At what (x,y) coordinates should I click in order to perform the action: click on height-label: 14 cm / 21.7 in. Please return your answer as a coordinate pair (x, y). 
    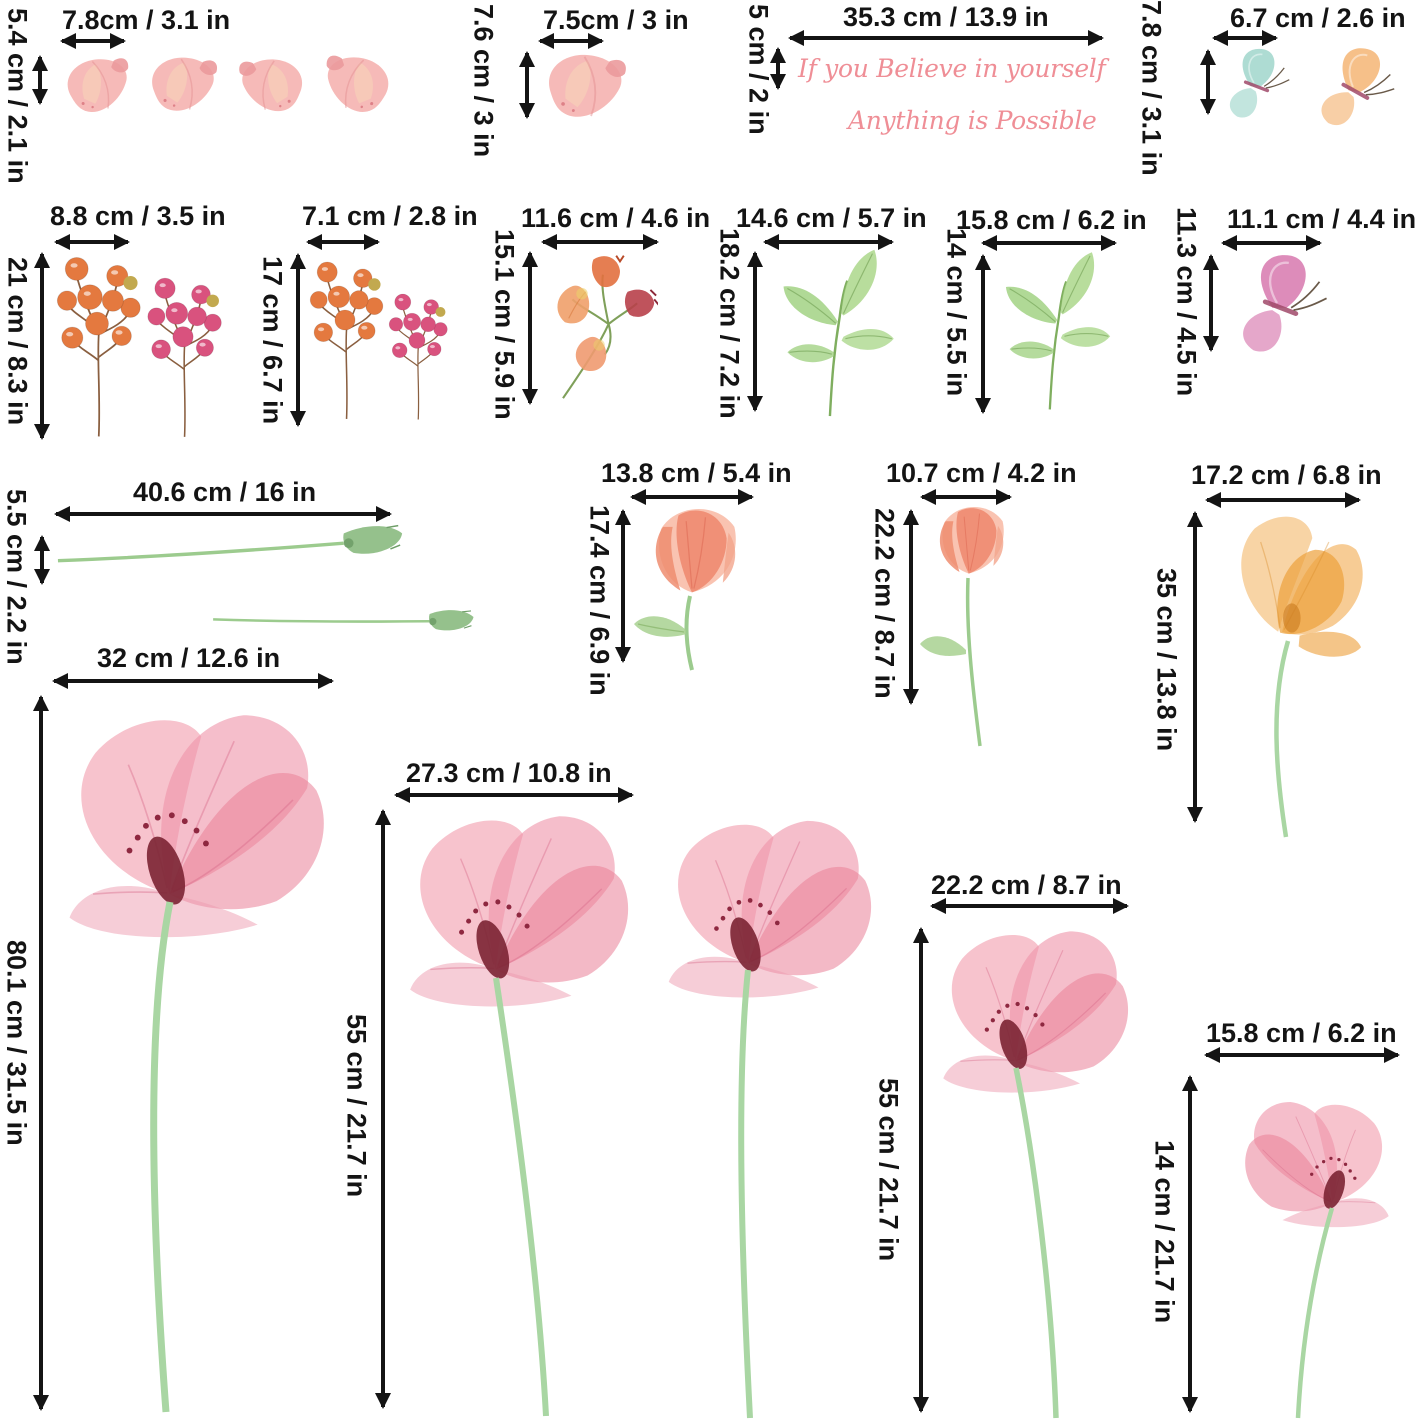
    Looking at the image, I should click on (1164, 1232).